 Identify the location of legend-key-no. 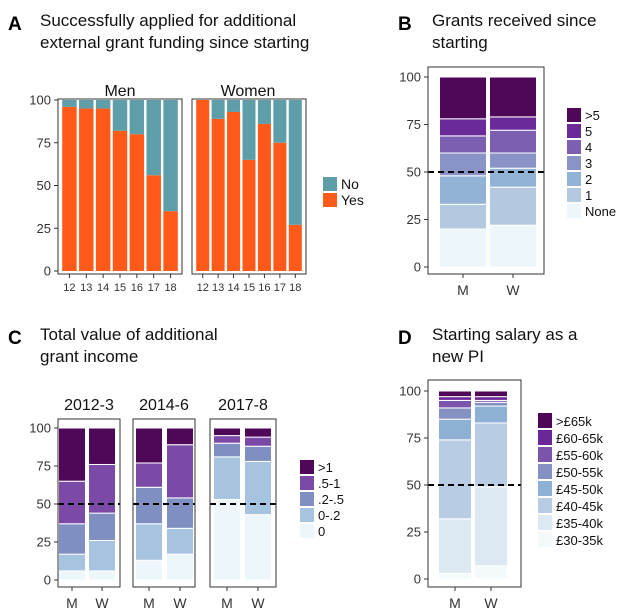
(330, 184).